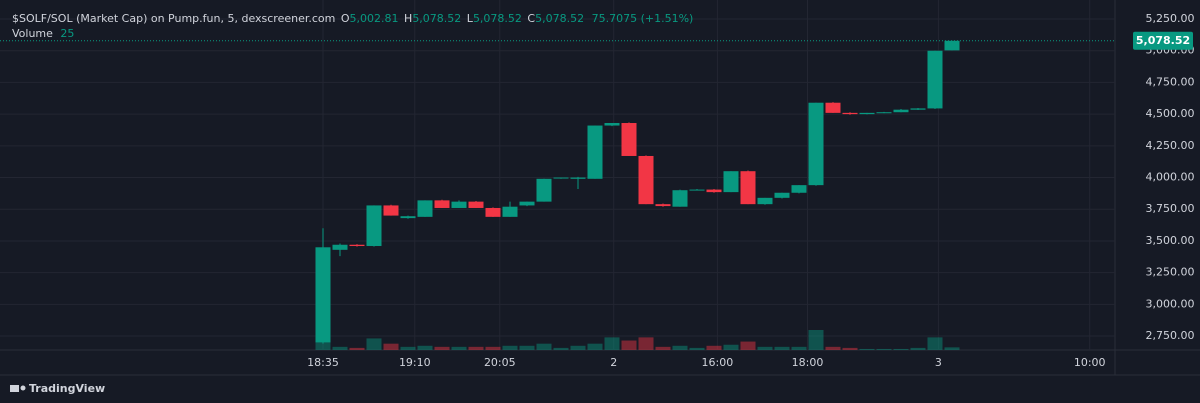 Image resolution: width=1200 pixels, height=403 pixels. What do you see at coordinates (500, 362) in the screenshot?
I see `x-tick-label: 20:05` at bounding box center [500, 362].